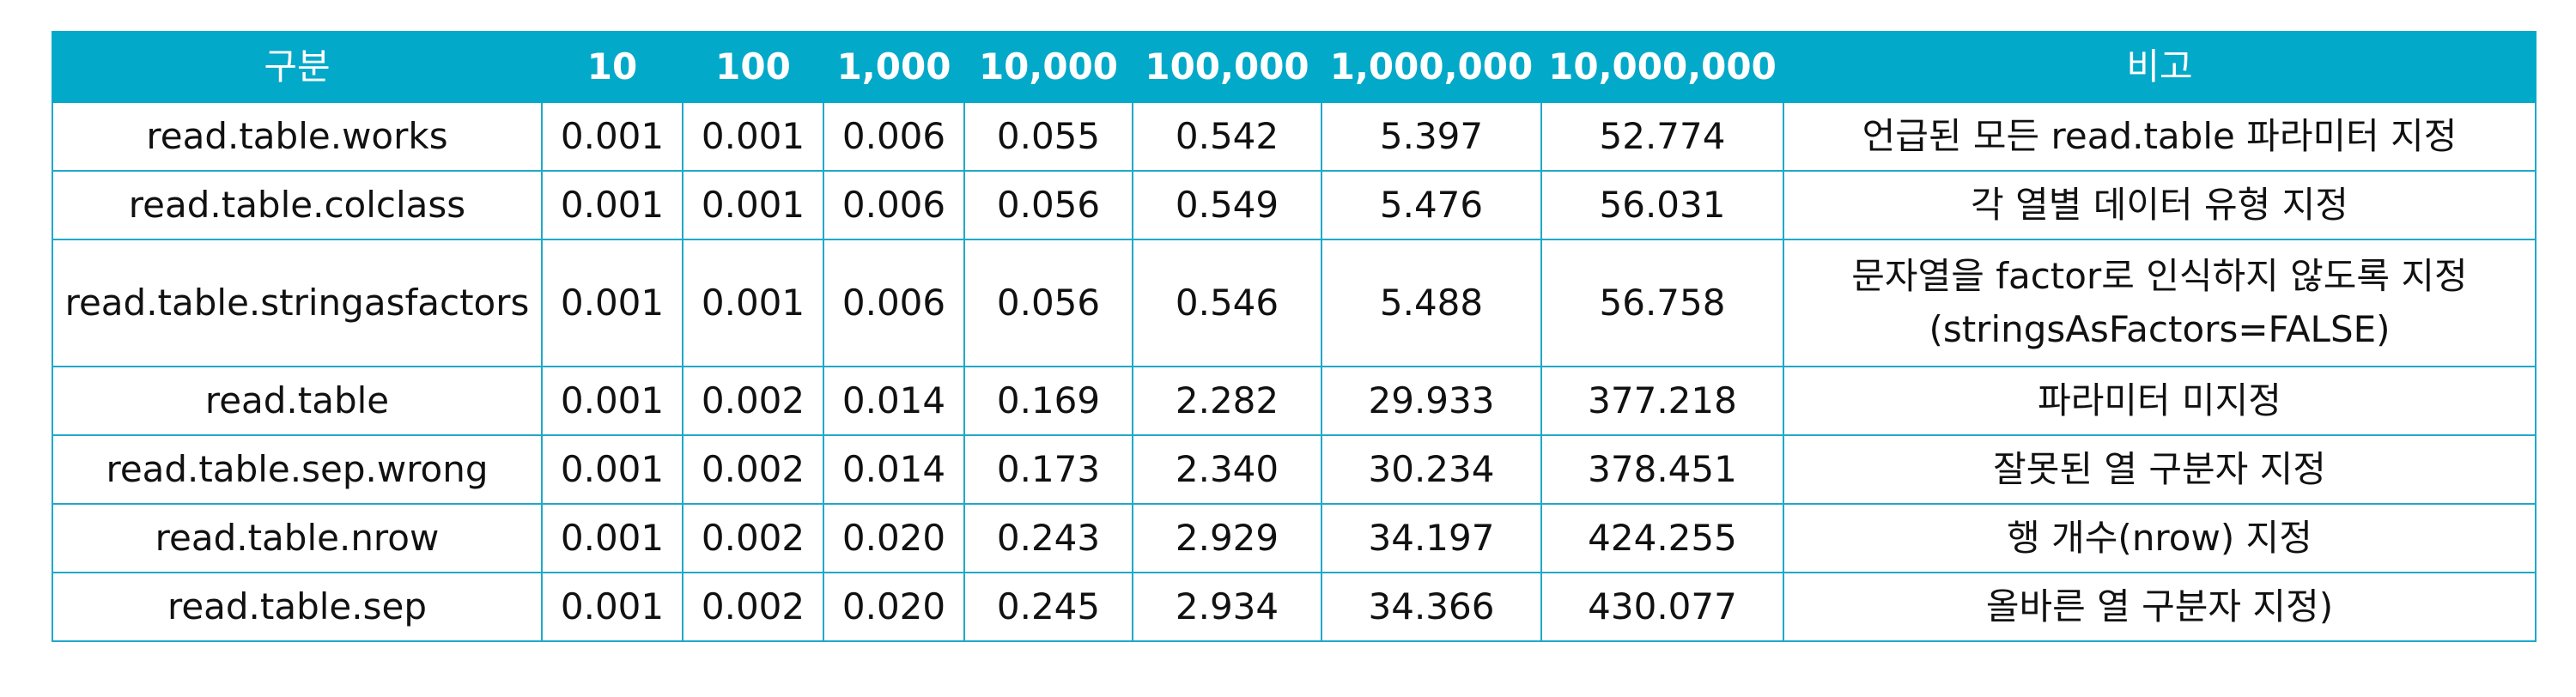 This screenshot has height=697, width=2576. I want to click on row-timing-value: 430.077, so click(1662, 607).